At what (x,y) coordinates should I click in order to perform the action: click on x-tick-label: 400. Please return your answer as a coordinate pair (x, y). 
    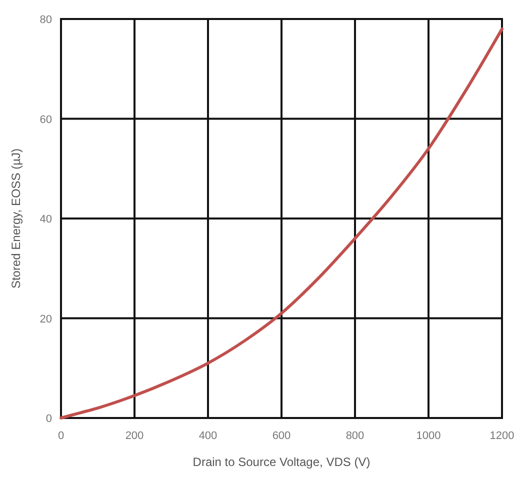
    Looking at the image, I should click on (208, 436).